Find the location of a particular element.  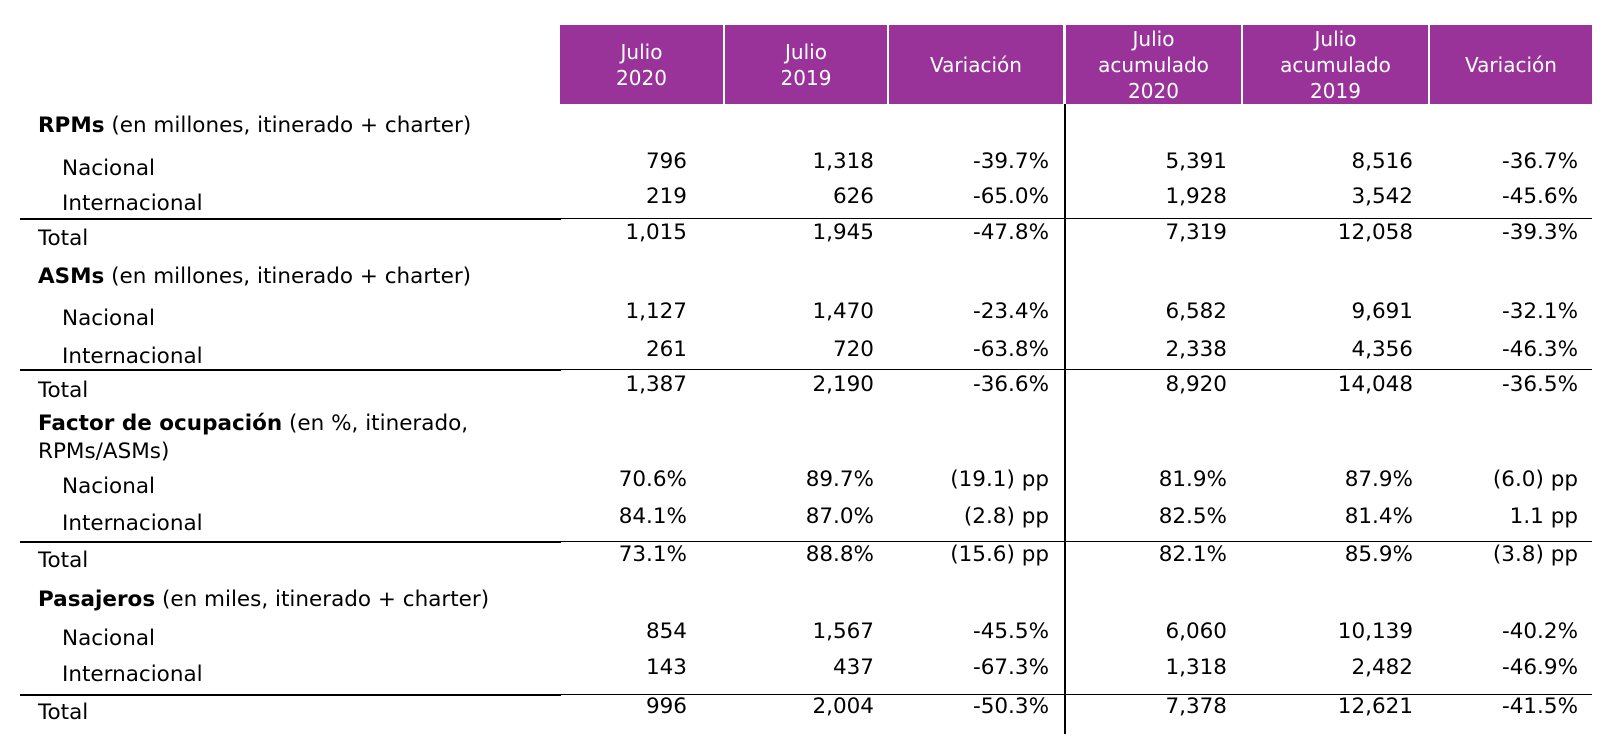

total-value-6: -39.3% is located at coordinates (1539, 232).